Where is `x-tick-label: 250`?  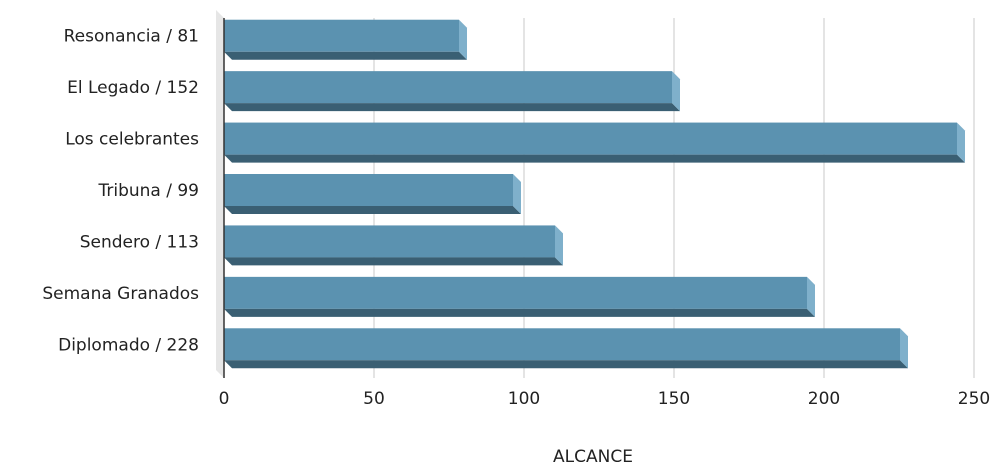
x-tick-label: 250 is located at coordinates (974, 399).